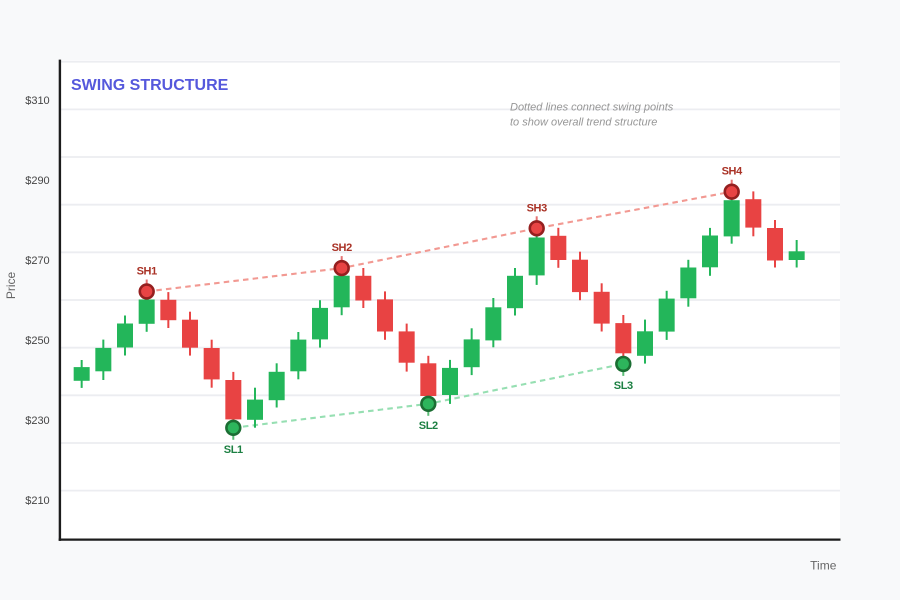 This screenshot has width=900, height=600. I want to click on svg-text: $250, so click(37, 341).